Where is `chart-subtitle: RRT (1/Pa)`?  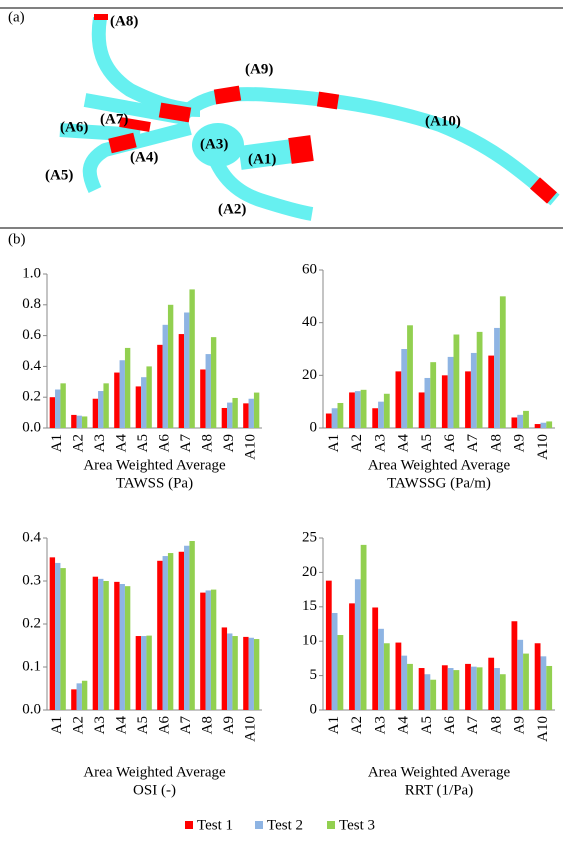
chart-subtitle: RRT (1/Pa) is located at coordinates (439, 790).